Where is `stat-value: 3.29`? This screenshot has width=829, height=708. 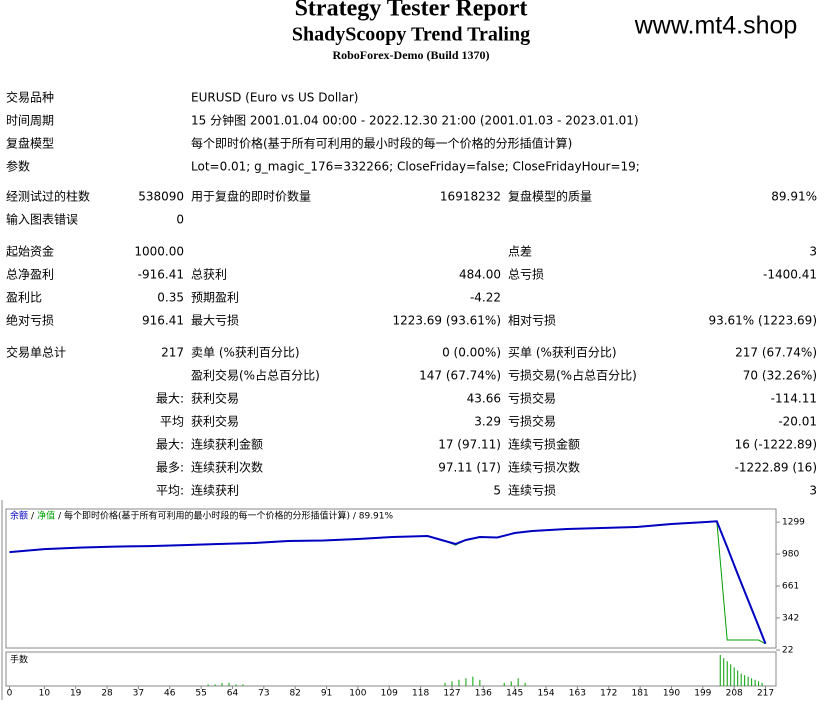 stat-value: 3.29 is located at coordinates (487, 422).